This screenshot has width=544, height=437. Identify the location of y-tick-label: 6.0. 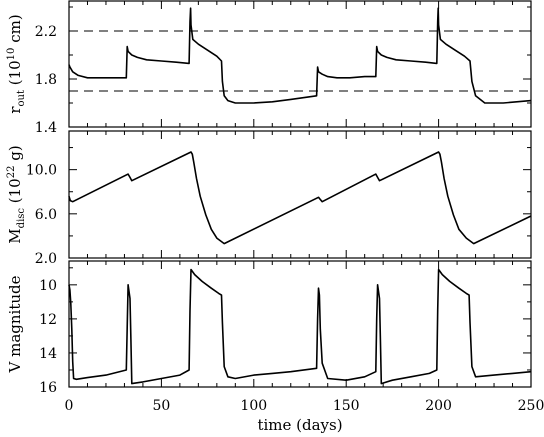
(46, 215).